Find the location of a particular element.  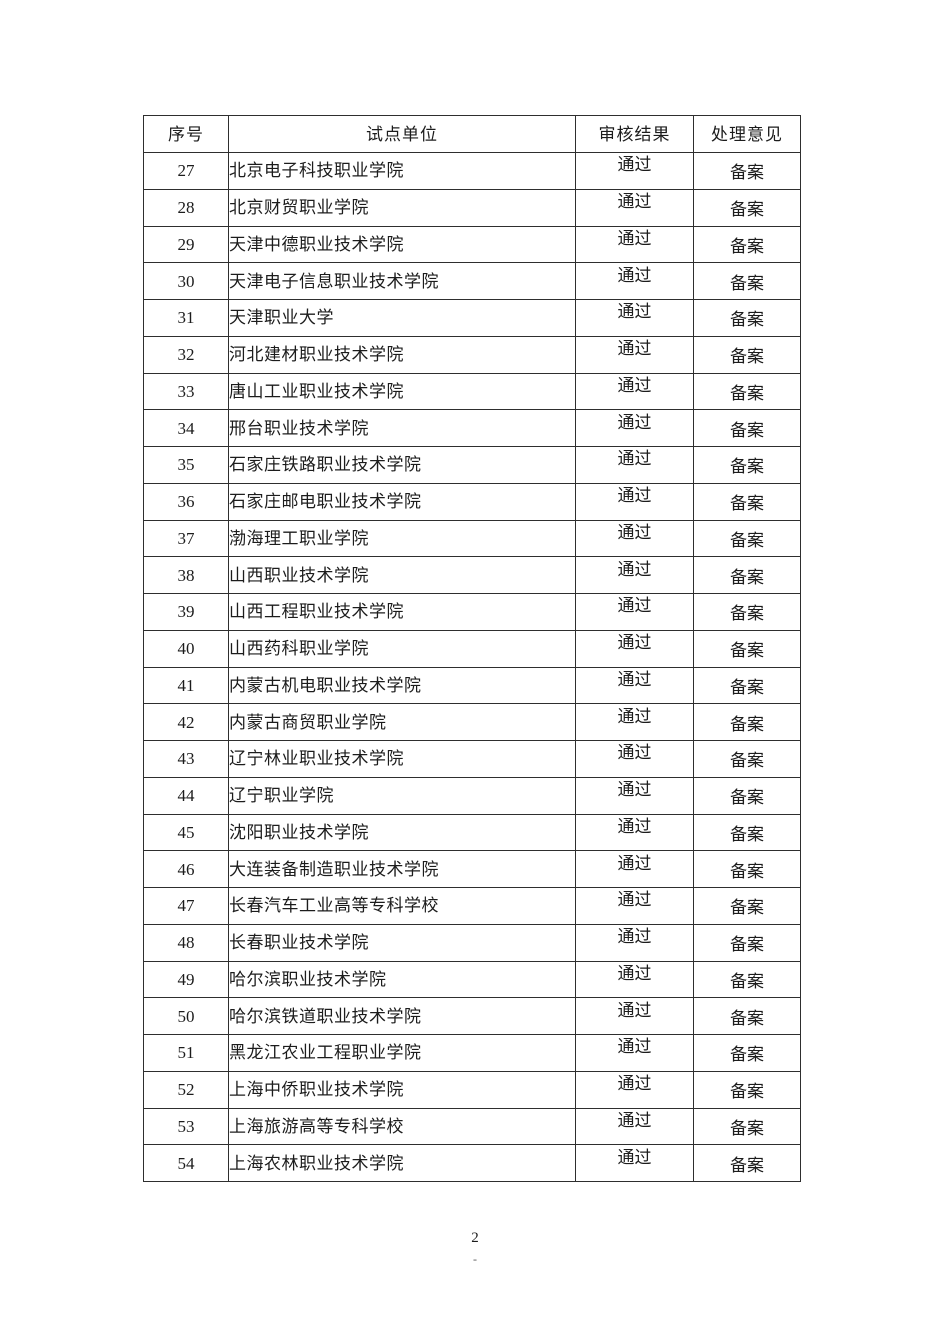

table-header: 序号 试点单位 审核结果 处理意见 is located at coordinates (472, 134).